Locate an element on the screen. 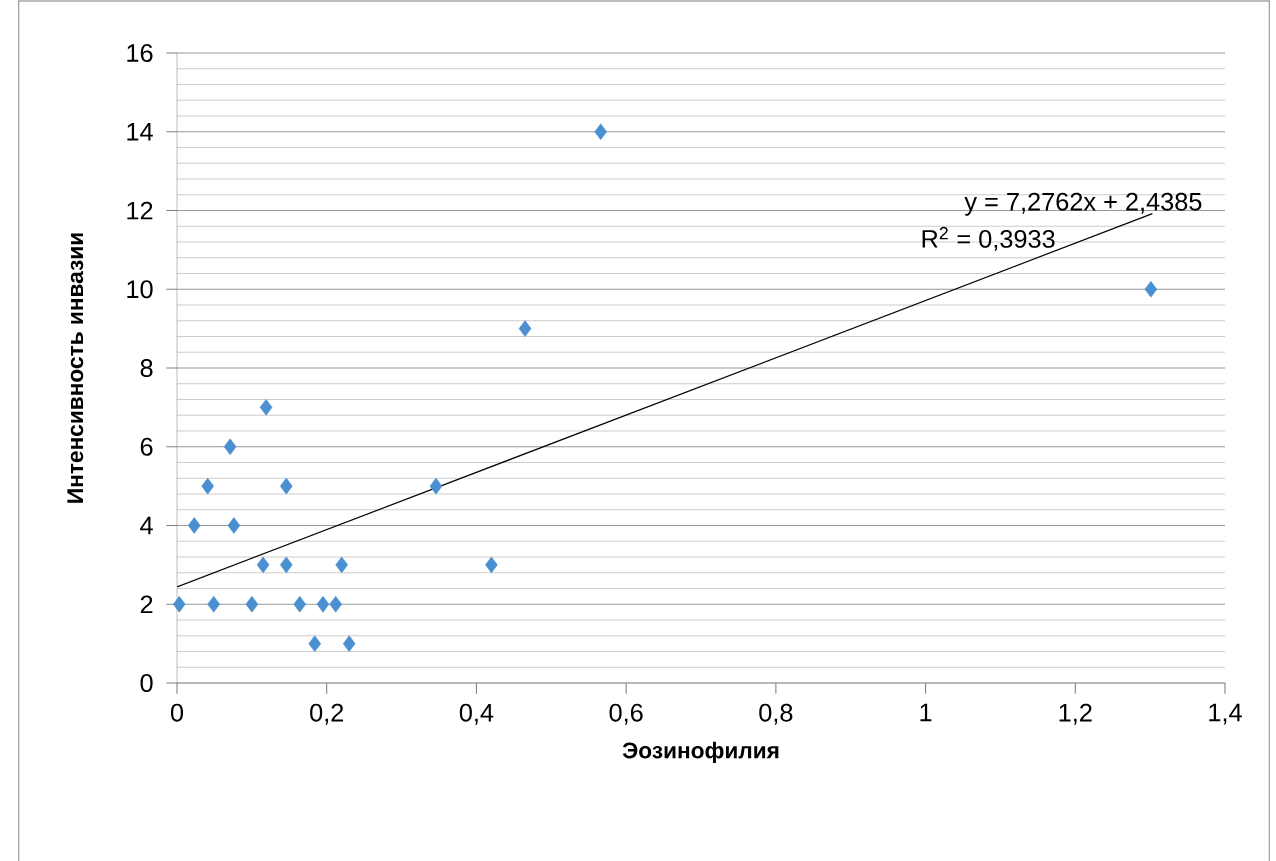 This screenshot has width=1276, height=861. y-tick-label: 2 is located at coordinates (146, 604).